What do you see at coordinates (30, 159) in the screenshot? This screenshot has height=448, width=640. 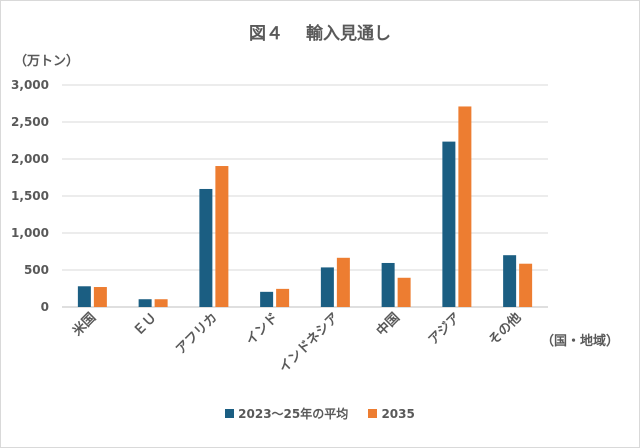 I see `y-tick-label: 2,000` at bounding box center [30, 159].